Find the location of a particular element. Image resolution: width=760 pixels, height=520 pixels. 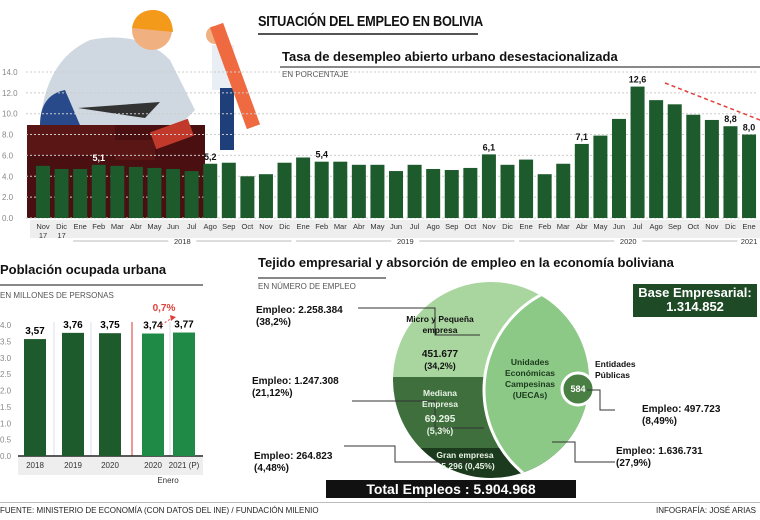

business-chart-subtitle: EN NÚMERO DE EMPLEO is located at coordinates (307, 286).